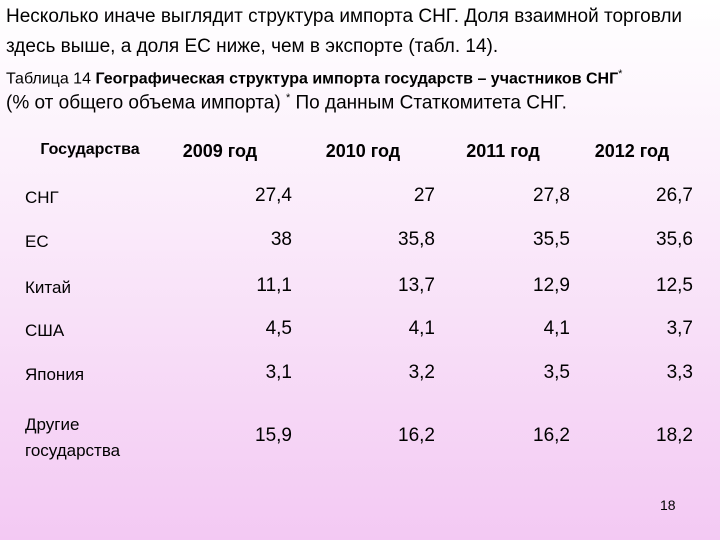  Describe the element at coordinates (421, 372) in the screenshot. I see `table-value: 3,2` at that location.